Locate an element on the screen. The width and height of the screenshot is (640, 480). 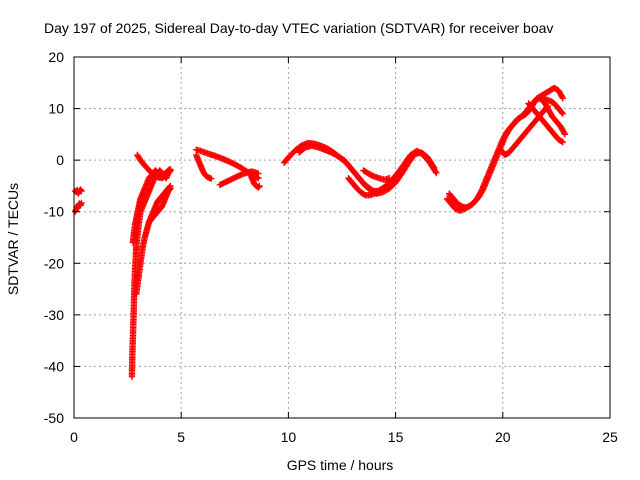
x-tick-label: 0 is located at coordinates (74, 437).